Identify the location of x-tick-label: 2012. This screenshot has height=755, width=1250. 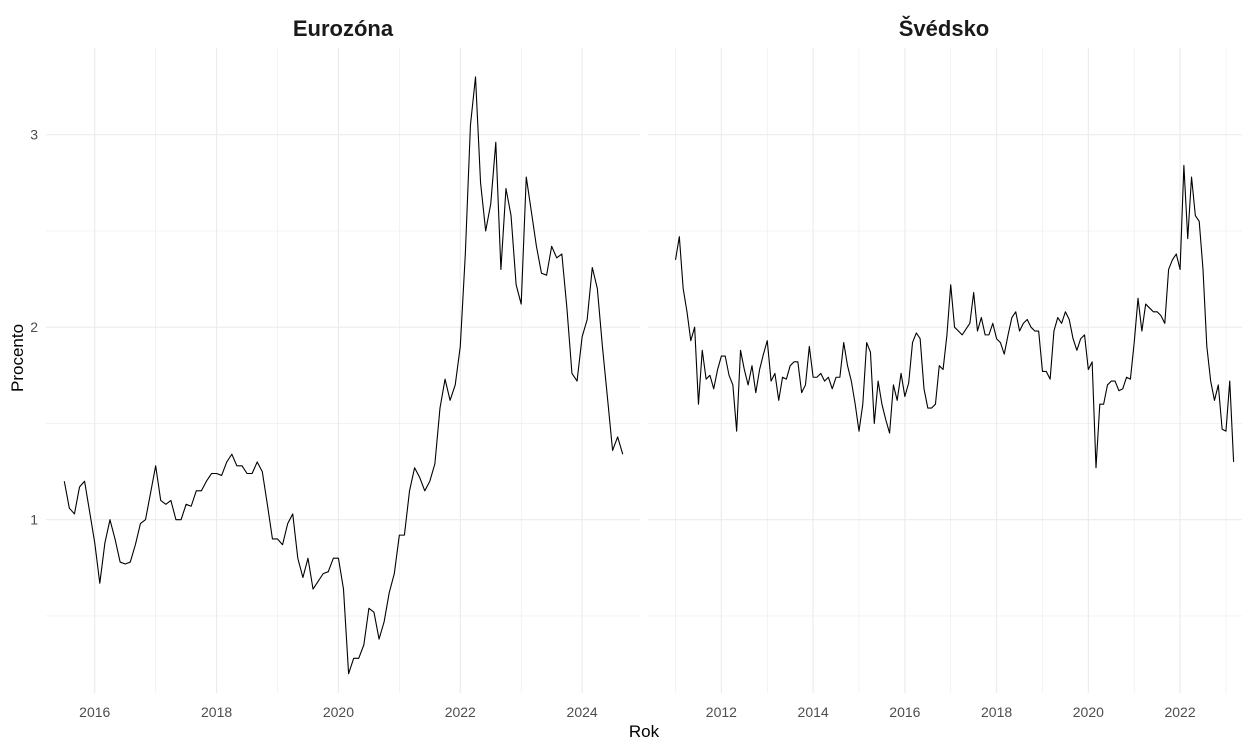
(721, 712).